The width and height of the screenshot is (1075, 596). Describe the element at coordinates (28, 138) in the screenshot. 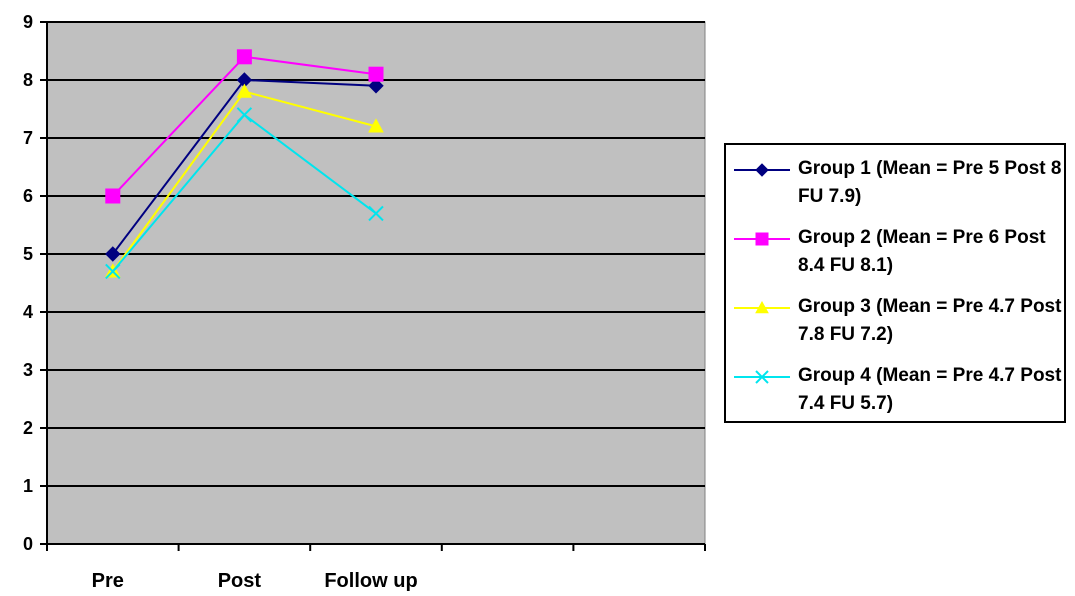

I see `y-tick-label: 7` at that location.